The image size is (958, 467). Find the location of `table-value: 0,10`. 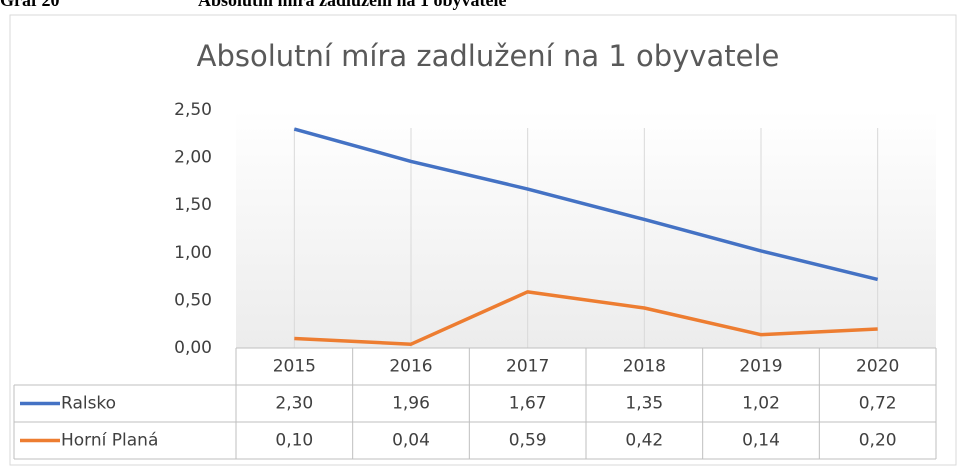

table-value: 0,10 is located at coordinates (294, 441).